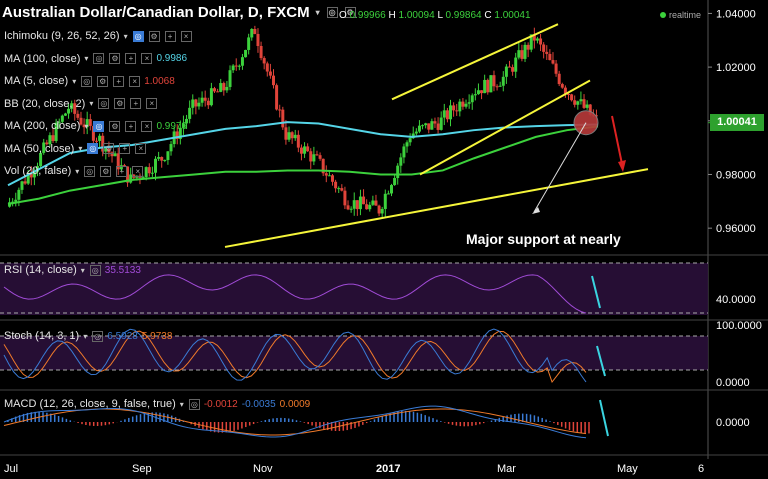  Describe the element at coordinates (701, 469) in the screenshot. I see `x-tick-label: 6` at that location.